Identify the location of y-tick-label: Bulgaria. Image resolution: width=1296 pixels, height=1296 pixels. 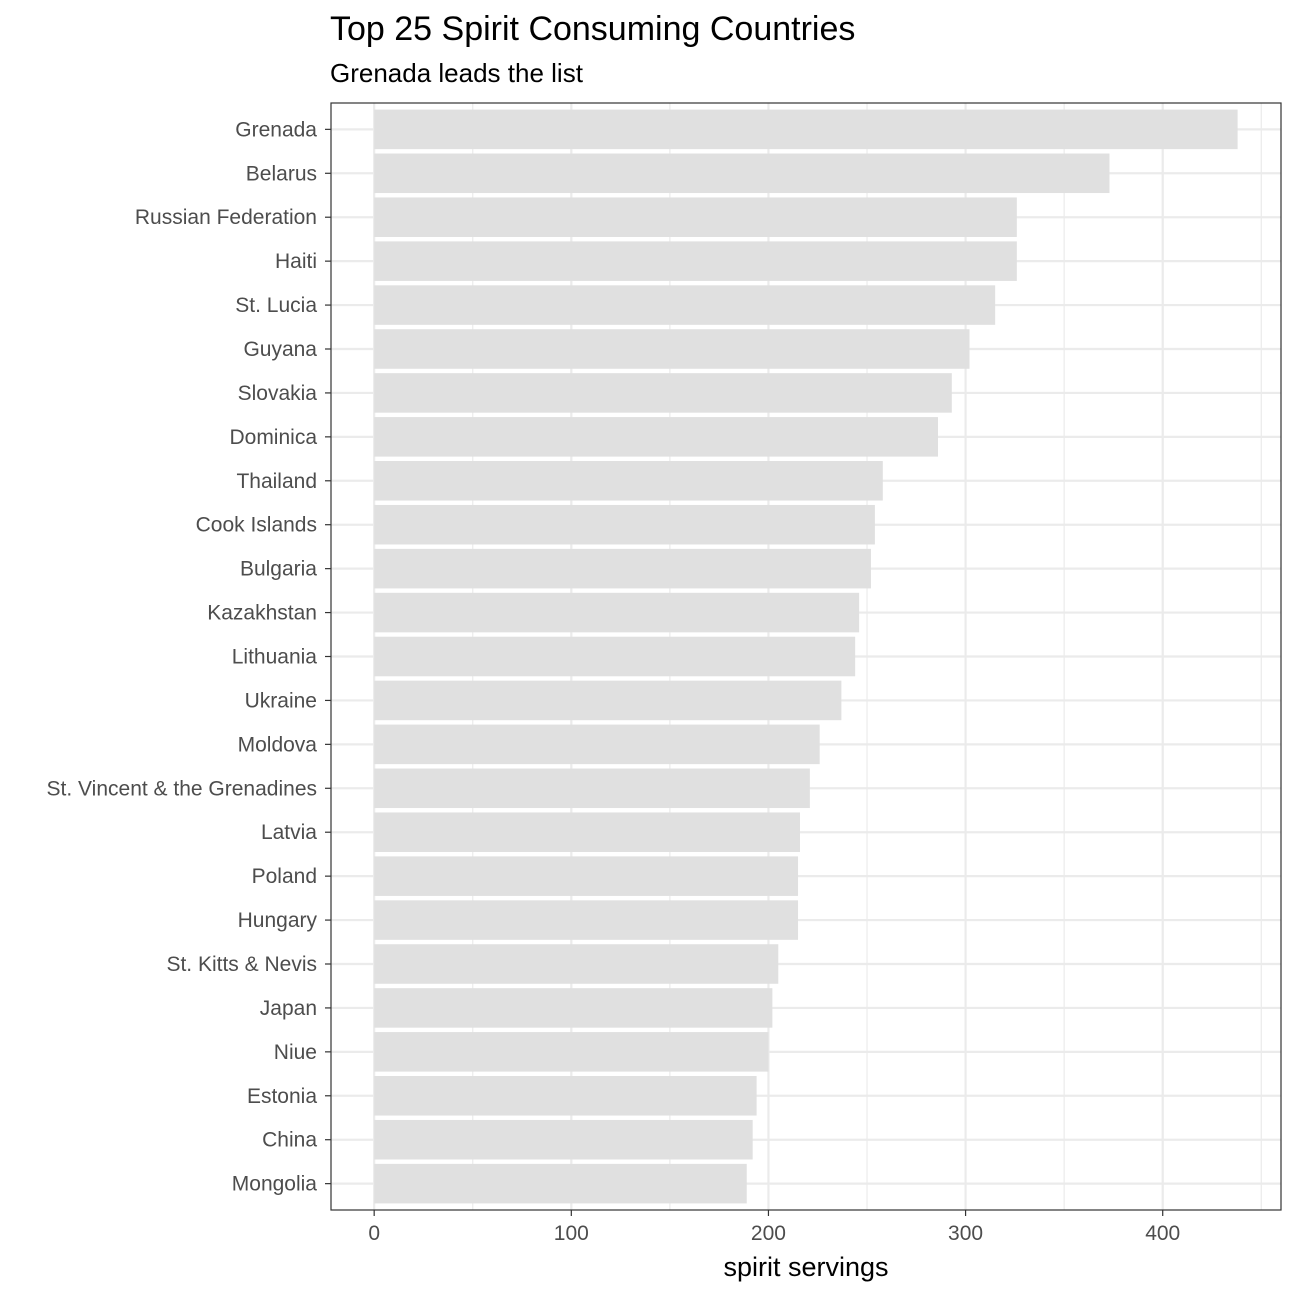
(278, 569).